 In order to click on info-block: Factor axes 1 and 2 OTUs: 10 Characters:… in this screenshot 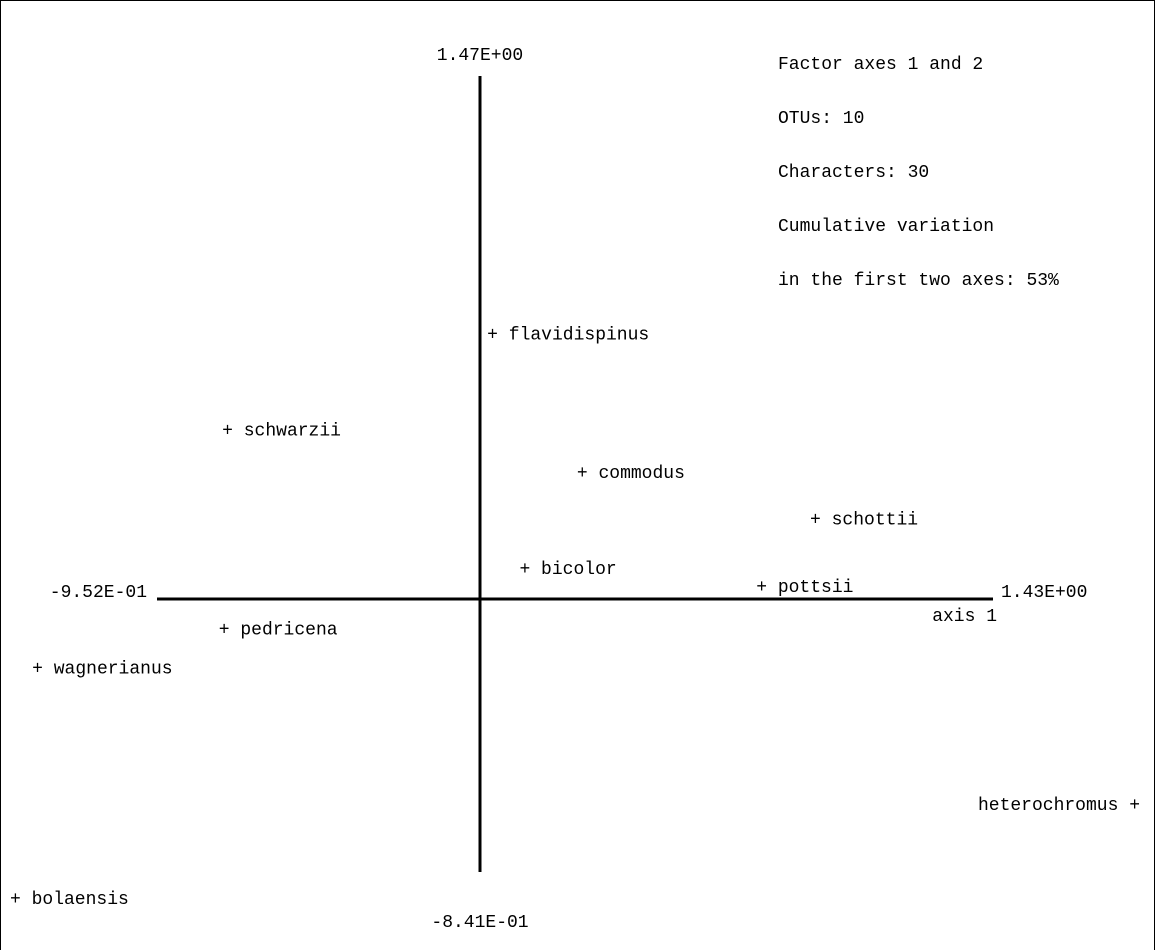, I will do `click(918, 164)`.